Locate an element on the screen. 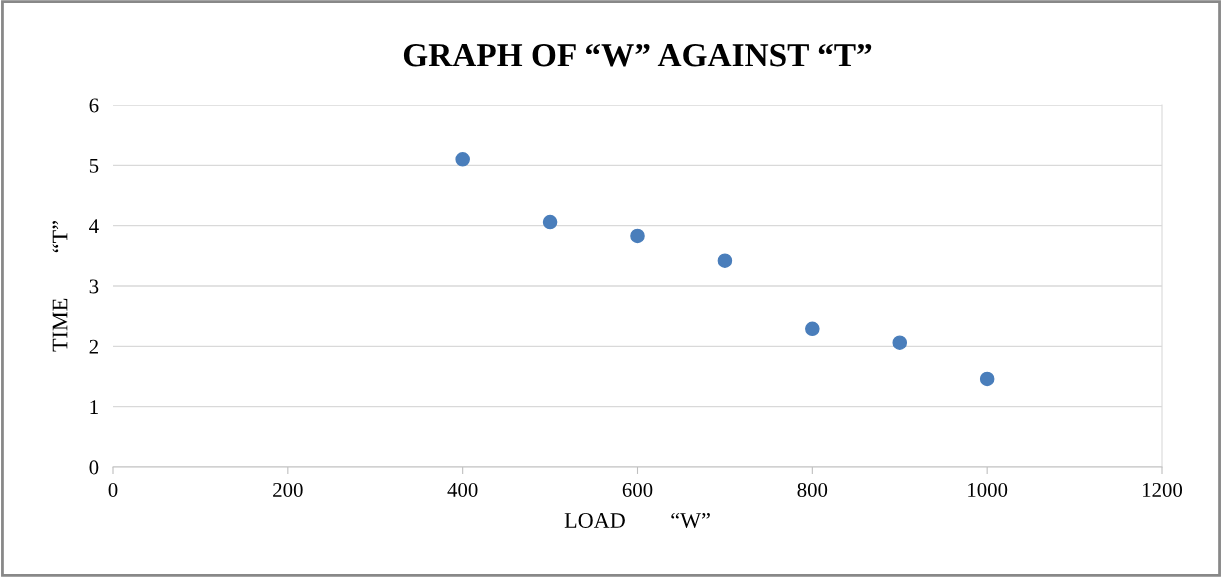  y-tick-label: 3 is located at coordinates (94, 286).